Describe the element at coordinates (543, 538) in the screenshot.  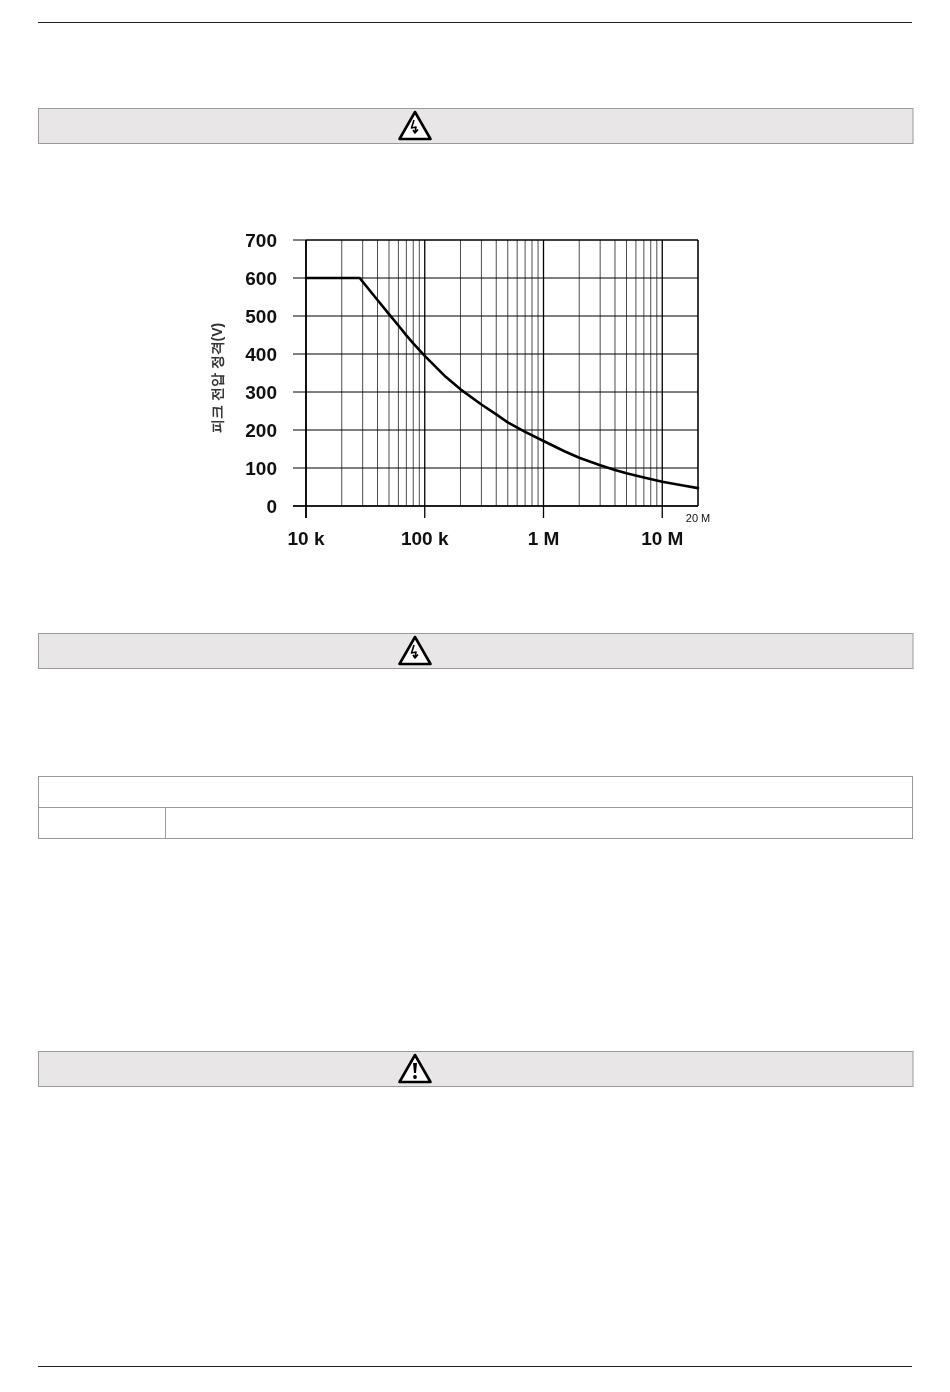
I see `x-tick-label: 1 M` at that location.